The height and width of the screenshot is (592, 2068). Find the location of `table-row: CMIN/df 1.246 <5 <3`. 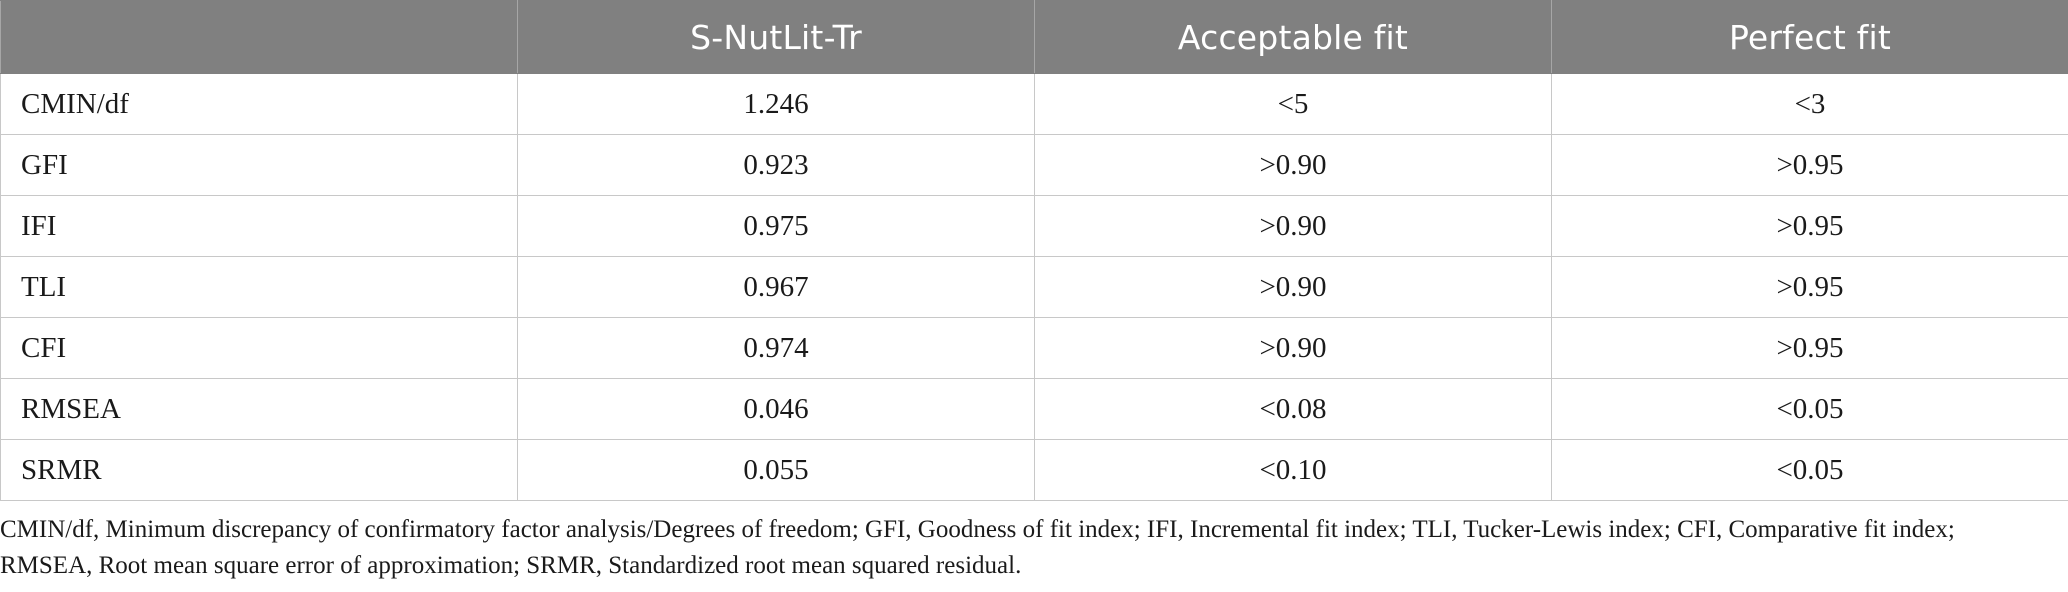

table-row: CMIN/df 1.246 <5 <3 is located at coordinates (1034, 104).